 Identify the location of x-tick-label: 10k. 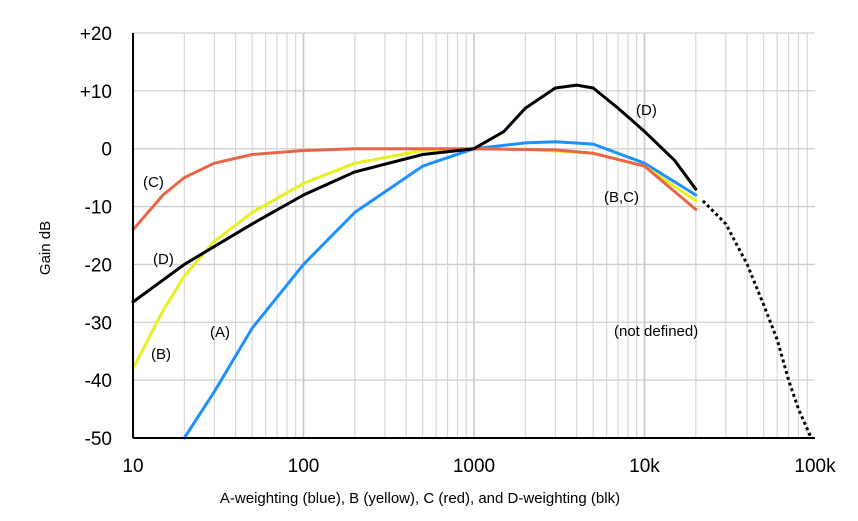
(644, 466).